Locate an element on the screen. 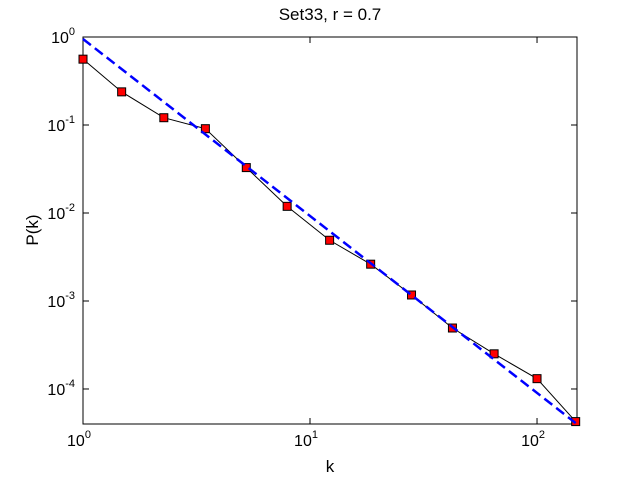  tick-exponent: -4 is located at coordinates (70, 384).